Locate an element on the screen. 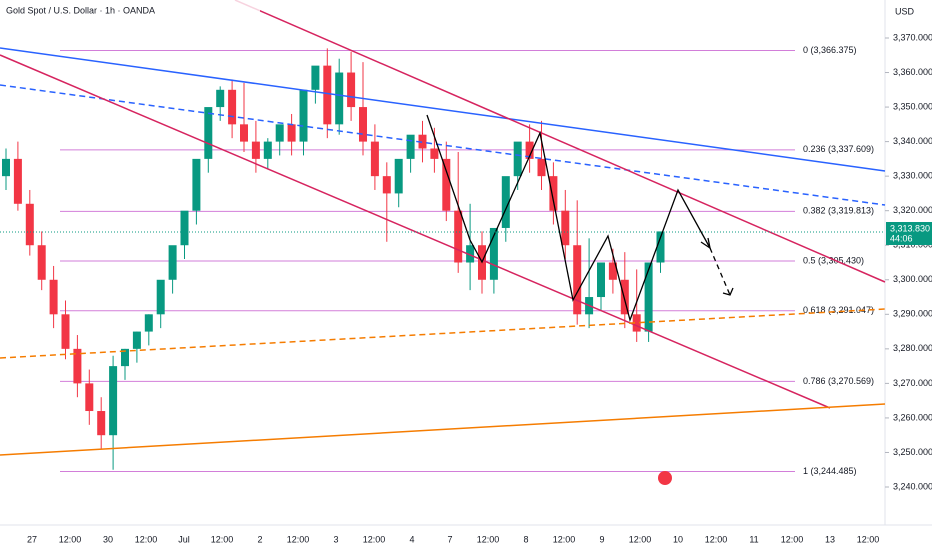 This screenshot has height=555, width=932. x-tick-label: 2 is located at coordinates (259, 539).